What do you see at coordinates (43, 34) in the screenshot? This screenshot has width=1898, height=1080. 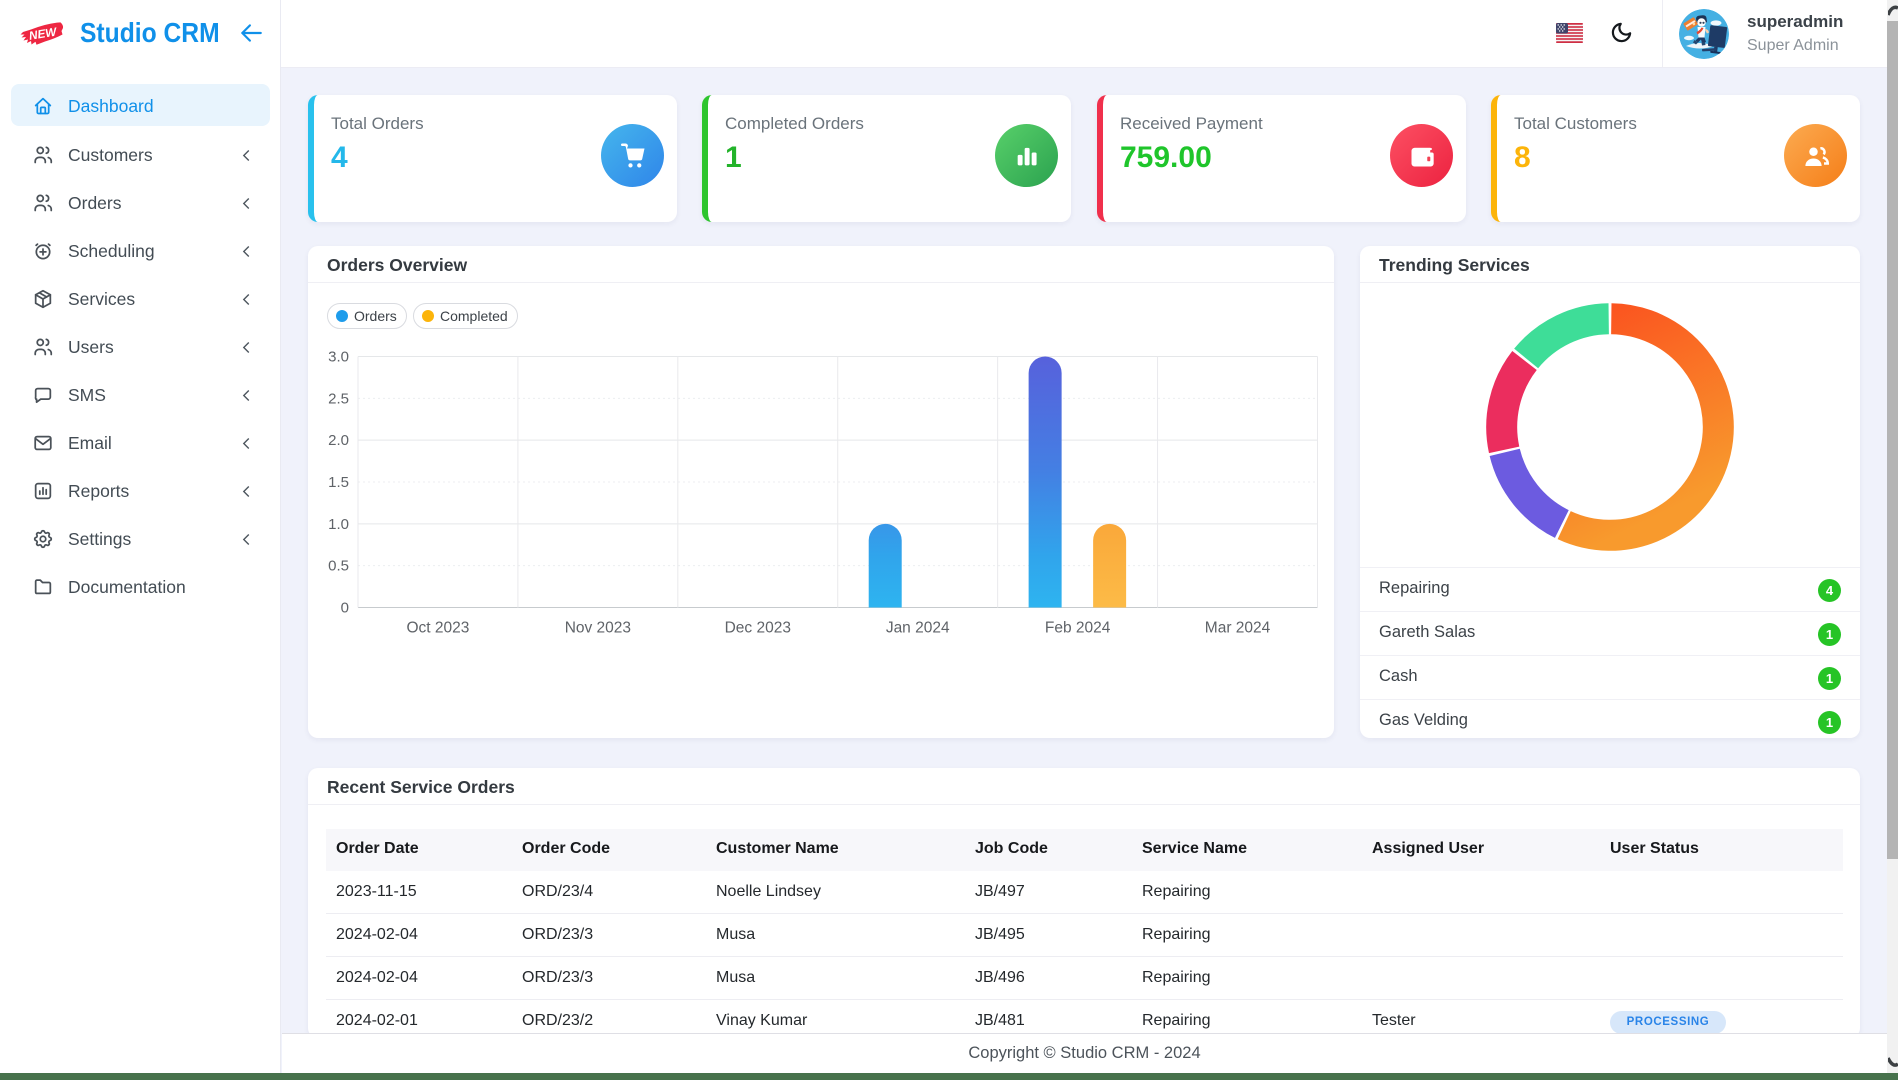 I see `svg-text: NEW` at bounding box center [43, 34].